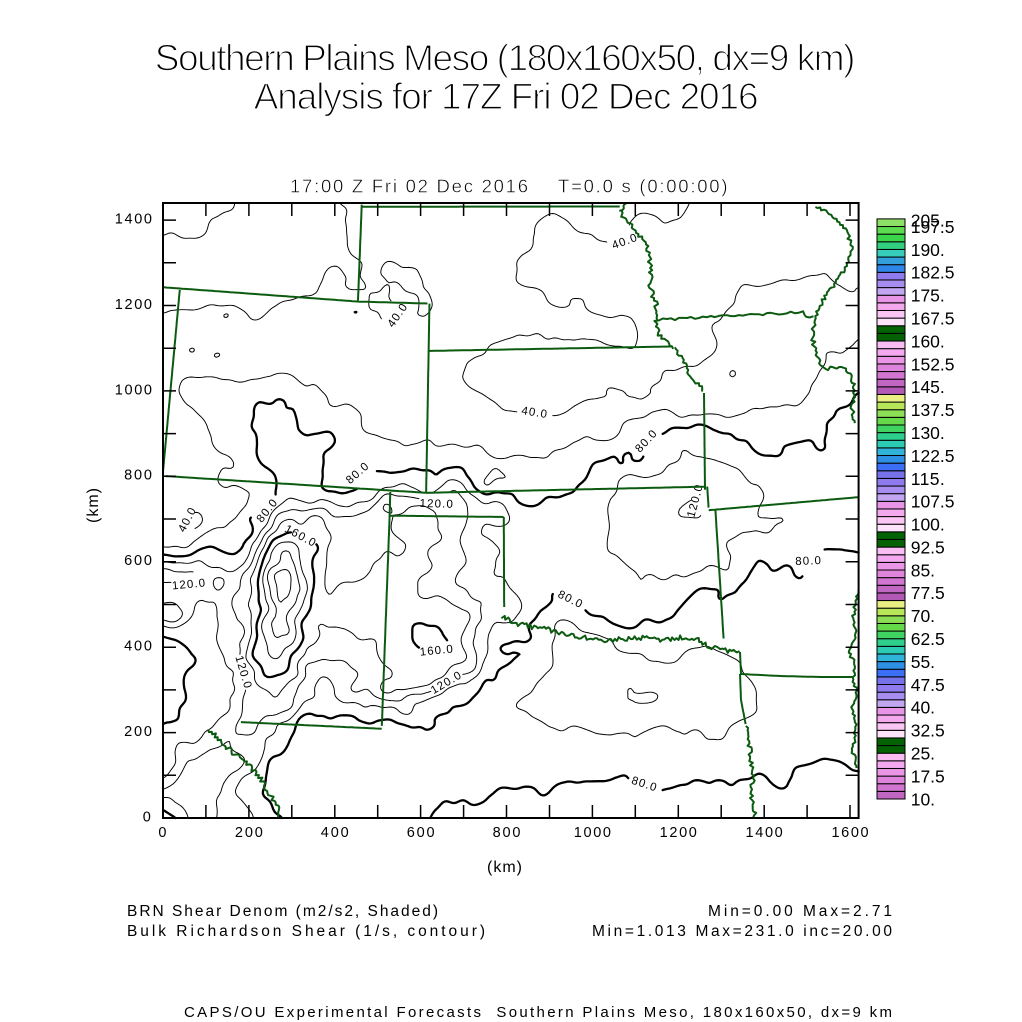 The height and width of the screenshot is (1022, 1022). What do you see at coordinates (506, 96) in the screenshot?
I see `svg-text:Analysis for 17Z Fri 02 Dec 20: Analysis for 17Z Fri 02 Dec 2016` at bounding box center [506, 96].